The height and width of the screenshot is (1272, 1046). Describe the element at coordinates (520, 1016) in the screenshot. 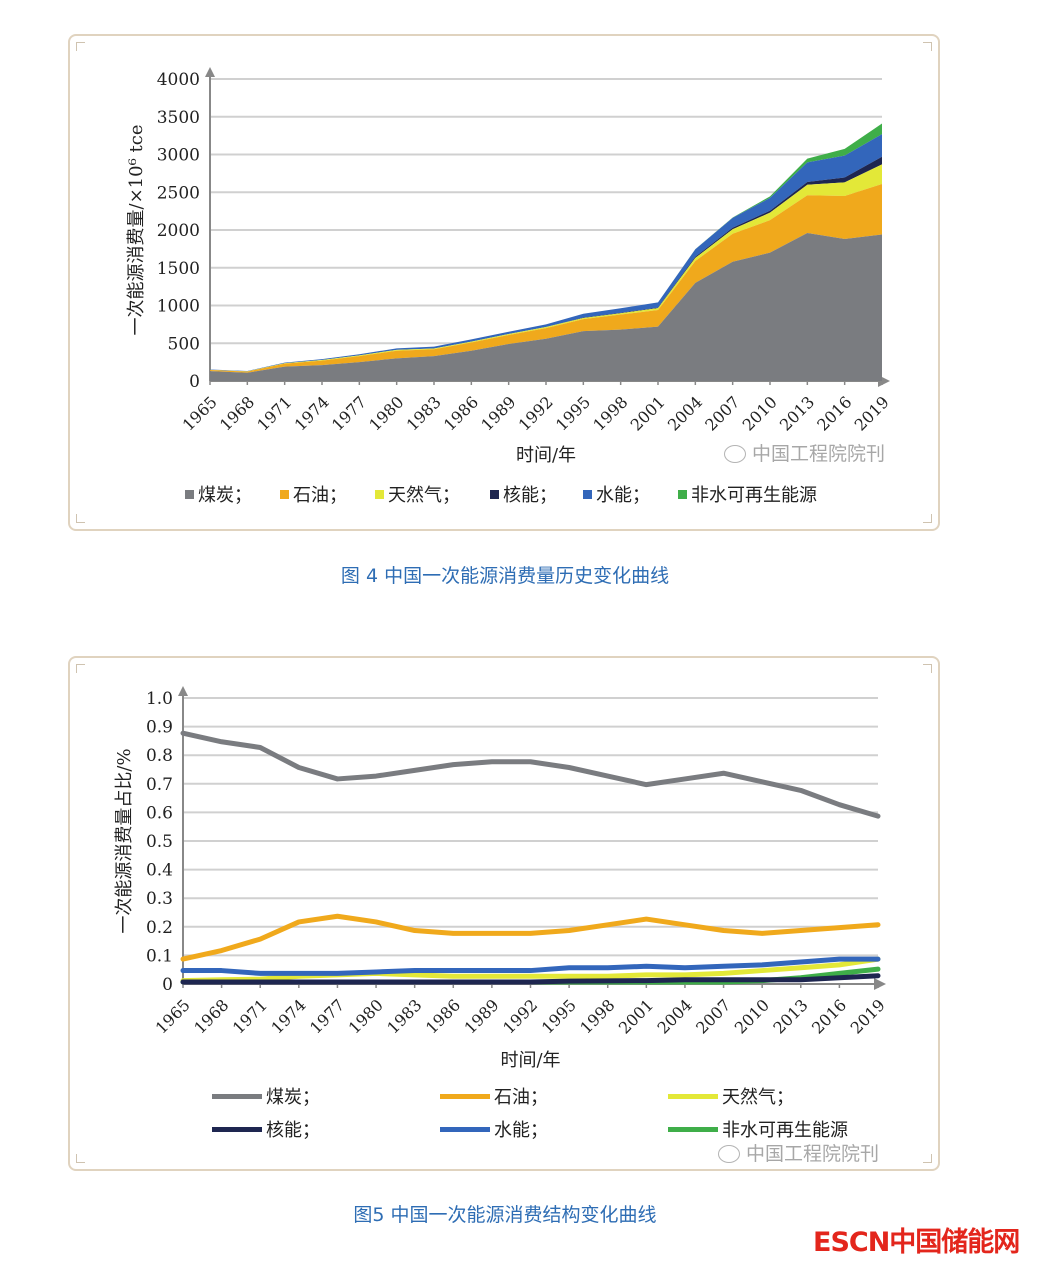

I see `x-tick-label: 1992` at that location.